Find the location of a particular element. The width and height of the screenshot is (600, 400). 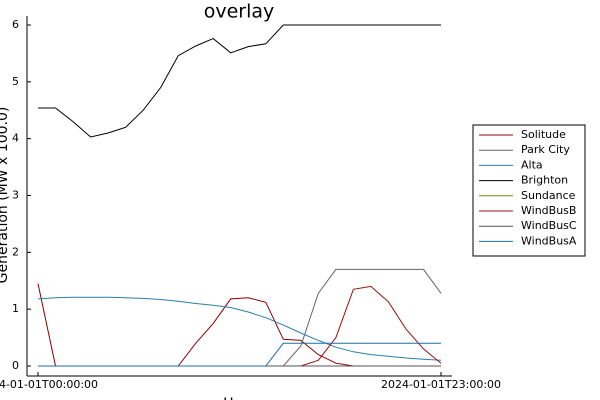

chart-title: overlay is located at coordinates (239, 12).